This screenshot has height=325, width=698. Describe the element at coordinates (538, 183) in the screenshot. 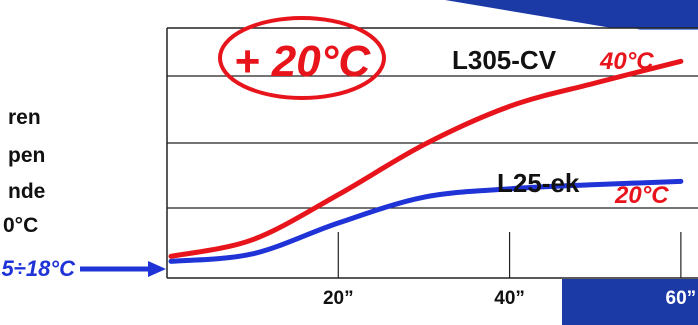

I see `series-name-l25: L25-ek` at that location.